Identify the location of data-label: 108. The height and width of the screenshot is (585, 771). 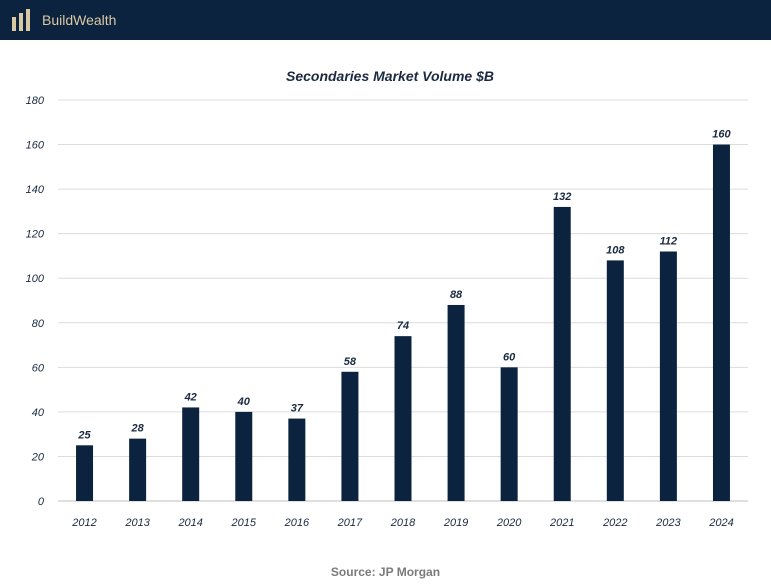
(615, 250).